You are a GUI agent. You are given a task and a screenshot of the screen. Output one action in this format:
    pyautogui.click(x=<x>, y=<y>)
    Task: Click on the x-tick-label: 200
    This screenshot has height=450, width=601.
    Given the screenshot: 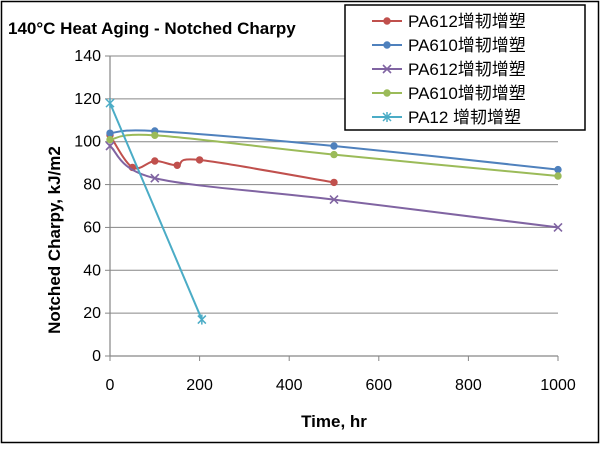 What is the action you would take?
    pyautogui.click(x=199, y=385)
    